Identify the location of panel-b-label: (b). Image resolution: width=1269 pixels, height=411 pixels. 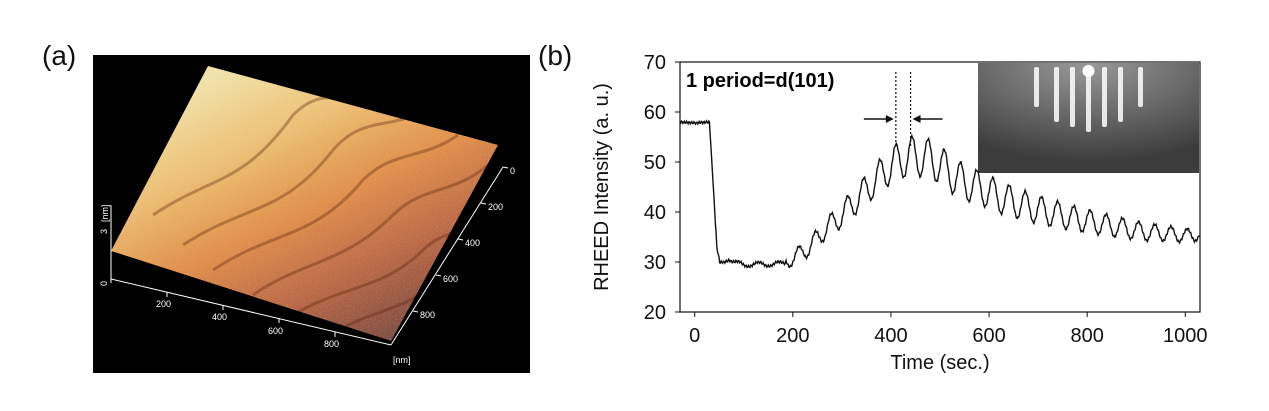
(555, 55).